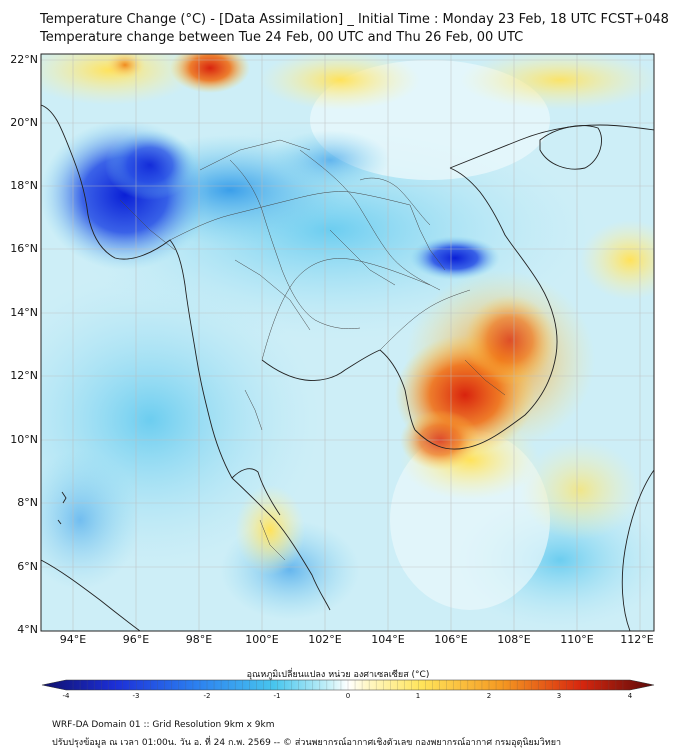 The image size is (676, 756). Describe the element at coordinates (24, 248) in the screenshot. I see `lat-label: 16°N` at that location.